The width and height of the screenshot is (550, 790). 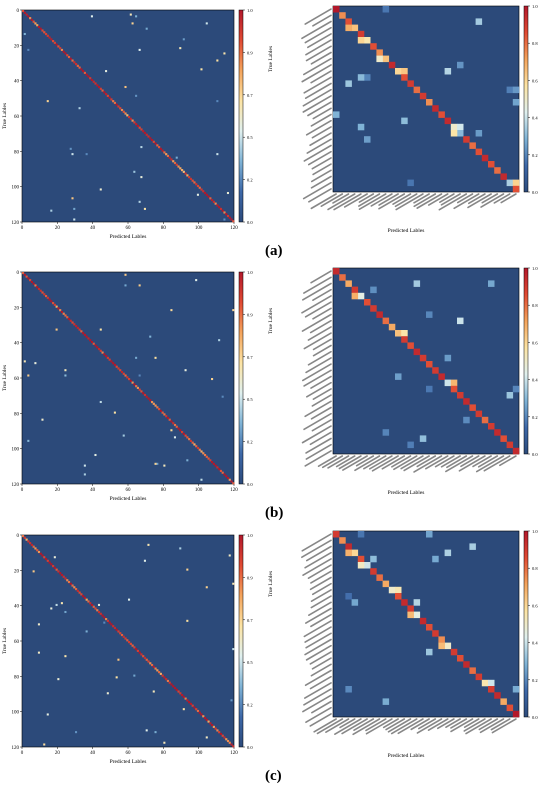 What do you see at coordinates (18, 11) in the screenshot?
I see `y-tick-label: 0` at bounding box center [18, 11].